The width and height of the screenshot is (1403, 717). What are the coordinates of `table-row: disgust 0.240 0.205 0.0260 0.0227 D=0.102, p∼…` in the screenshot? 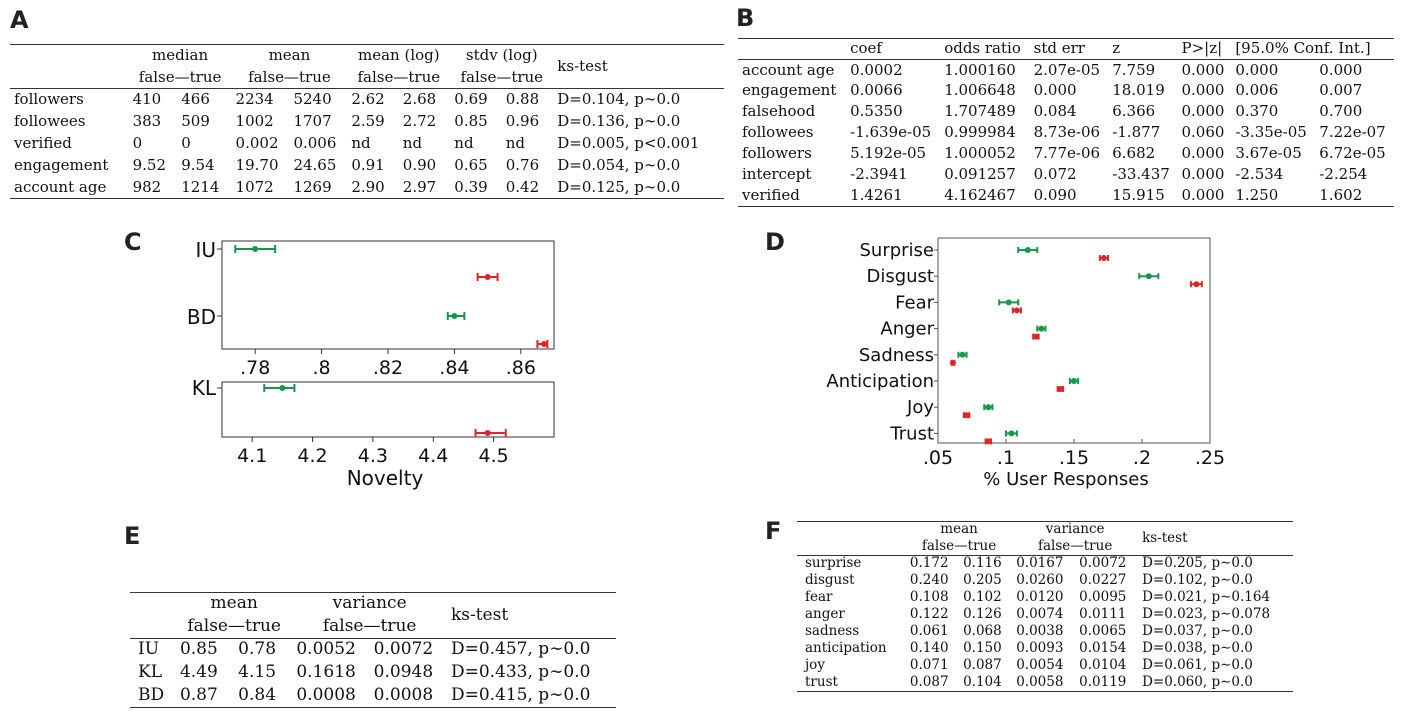 It's located at (1045, 581).